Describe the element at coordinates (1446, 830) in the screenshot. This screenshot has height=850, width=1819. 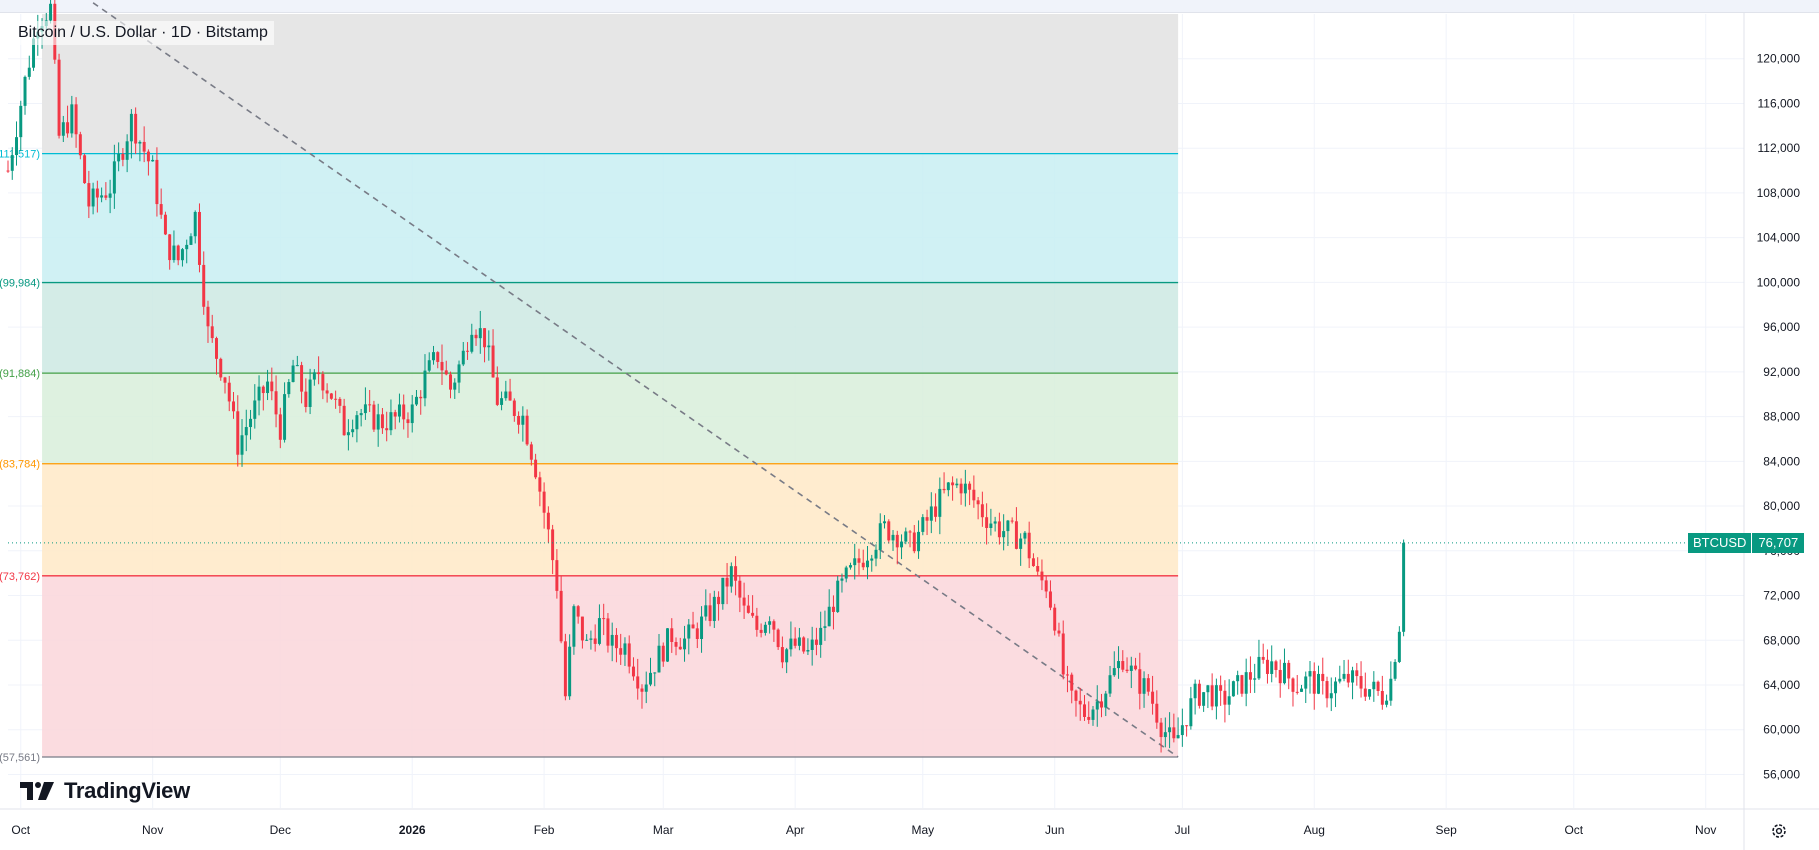
I see `time-axis-label: Sep` at that location.